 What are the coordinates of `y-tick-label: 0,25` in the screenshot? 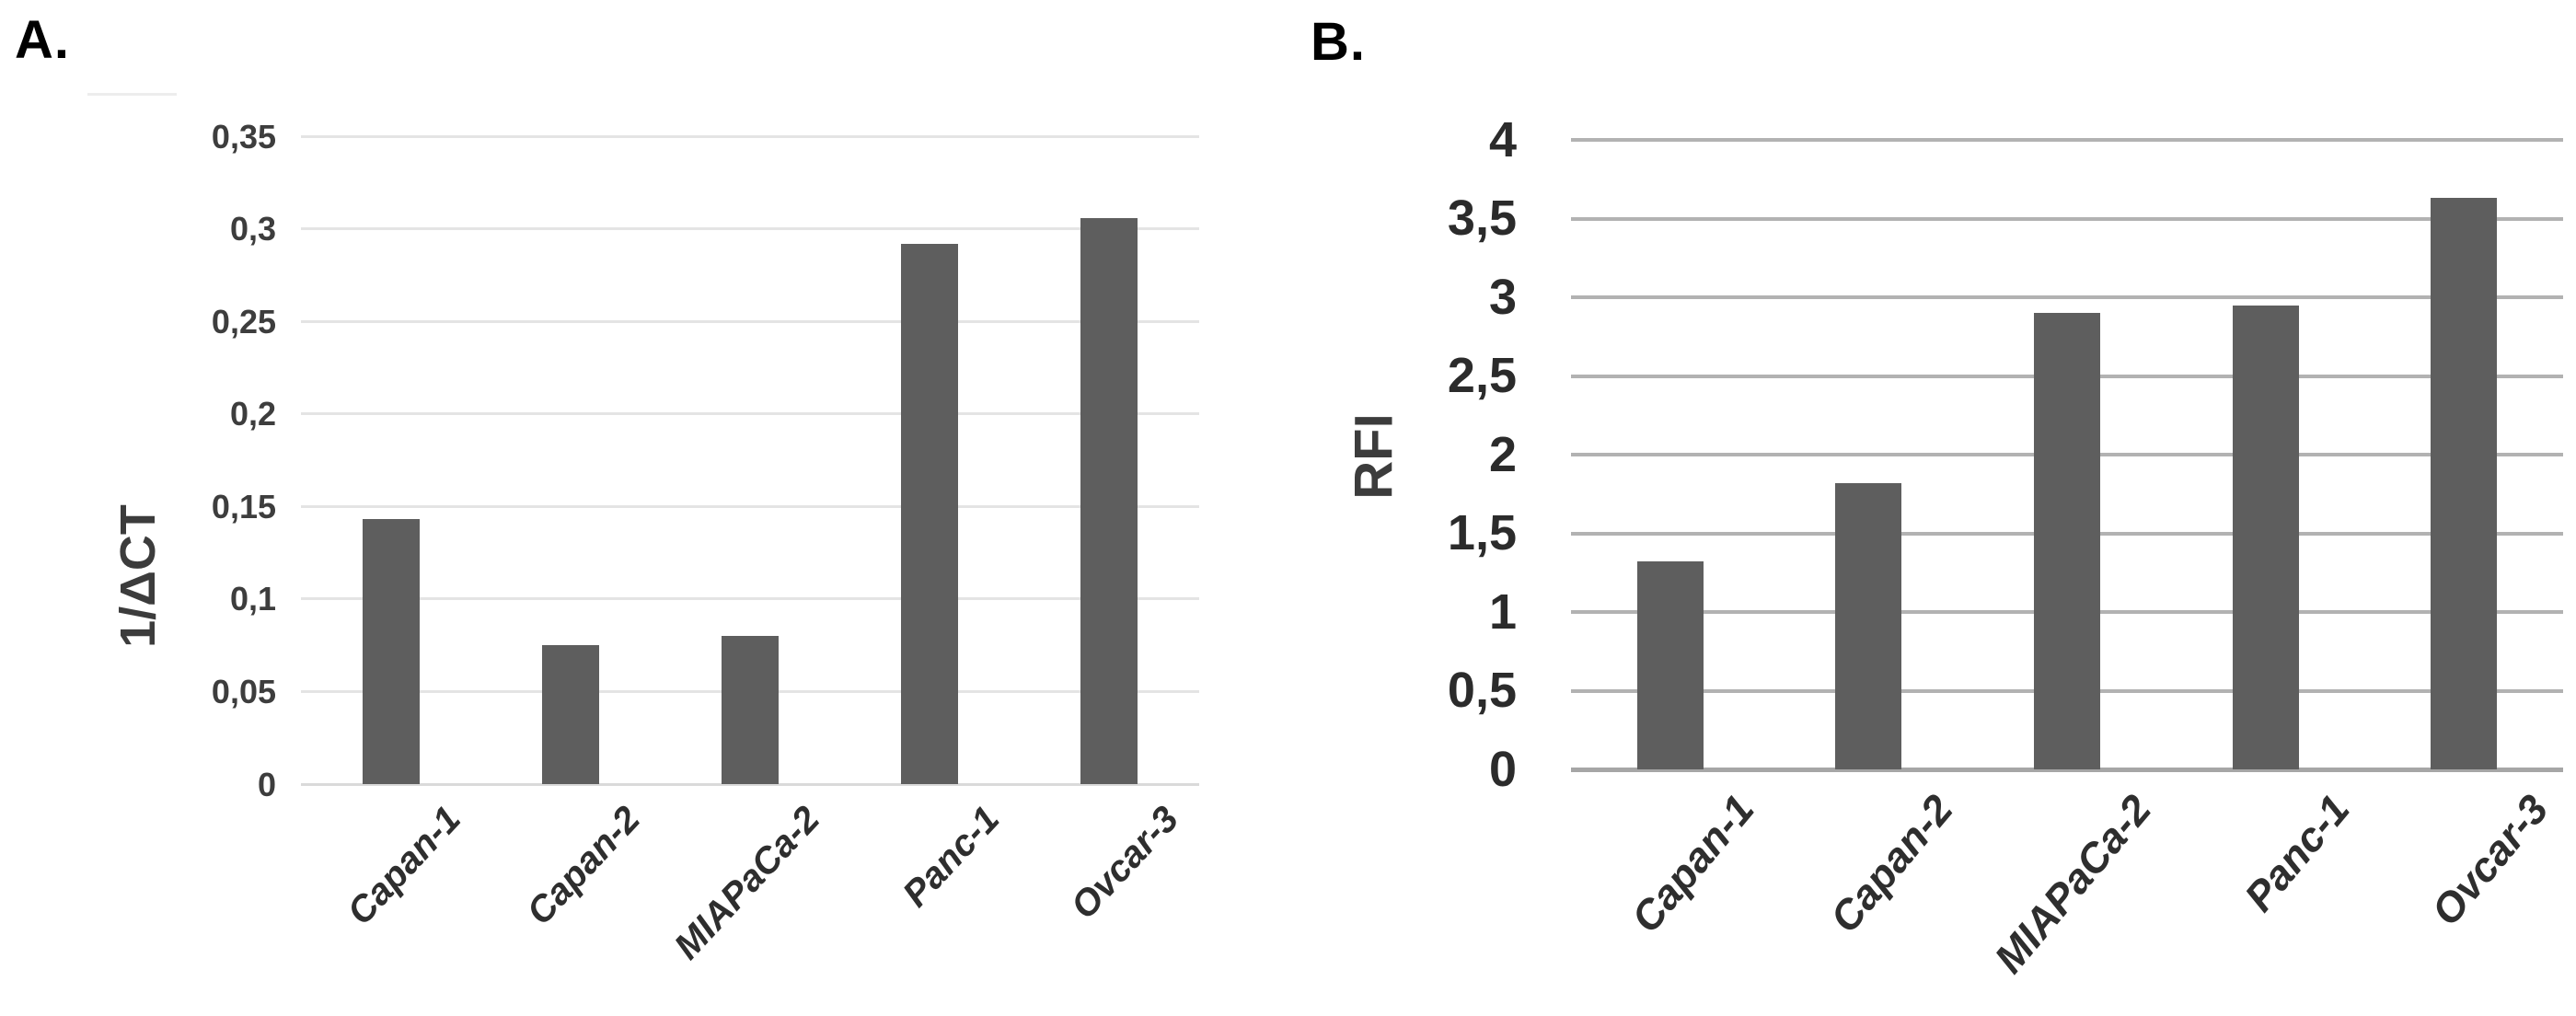 It's located at (244, 321).